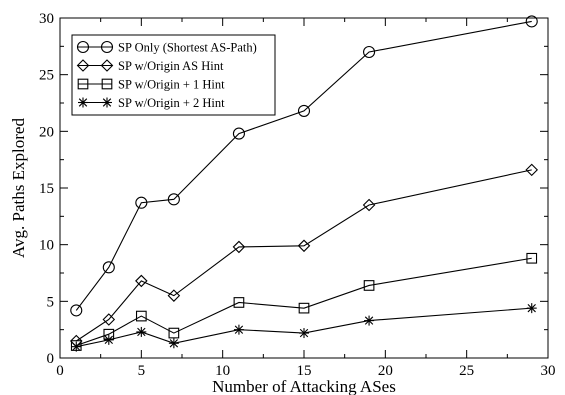  I want to click on y-axis-title: Avg. Paths Explored, so click(18, 188).